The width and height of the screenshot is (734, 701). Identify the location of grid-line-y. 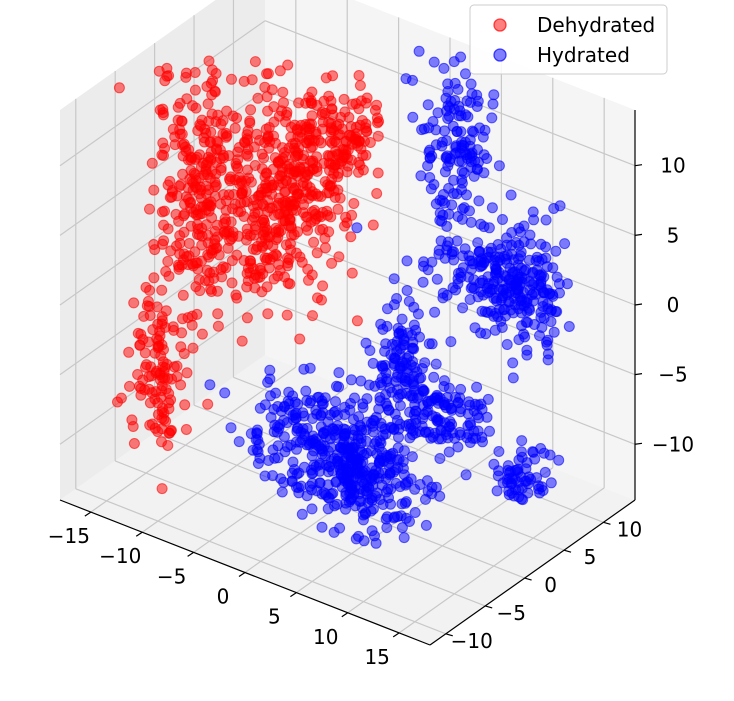
(260, 561).